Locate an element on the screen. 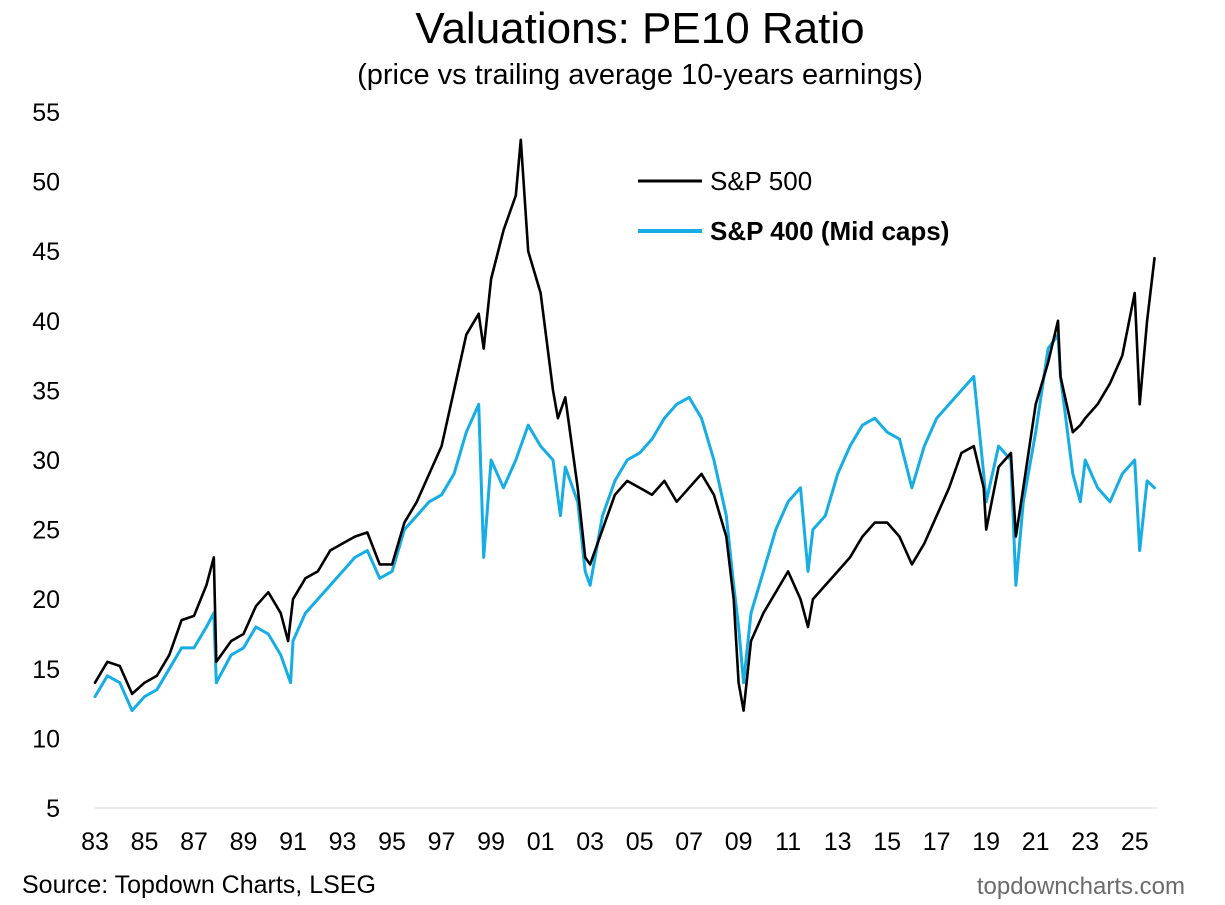 The image size is (1225, 905). x-tick-label: 89 is located at coordinates (244, 842).